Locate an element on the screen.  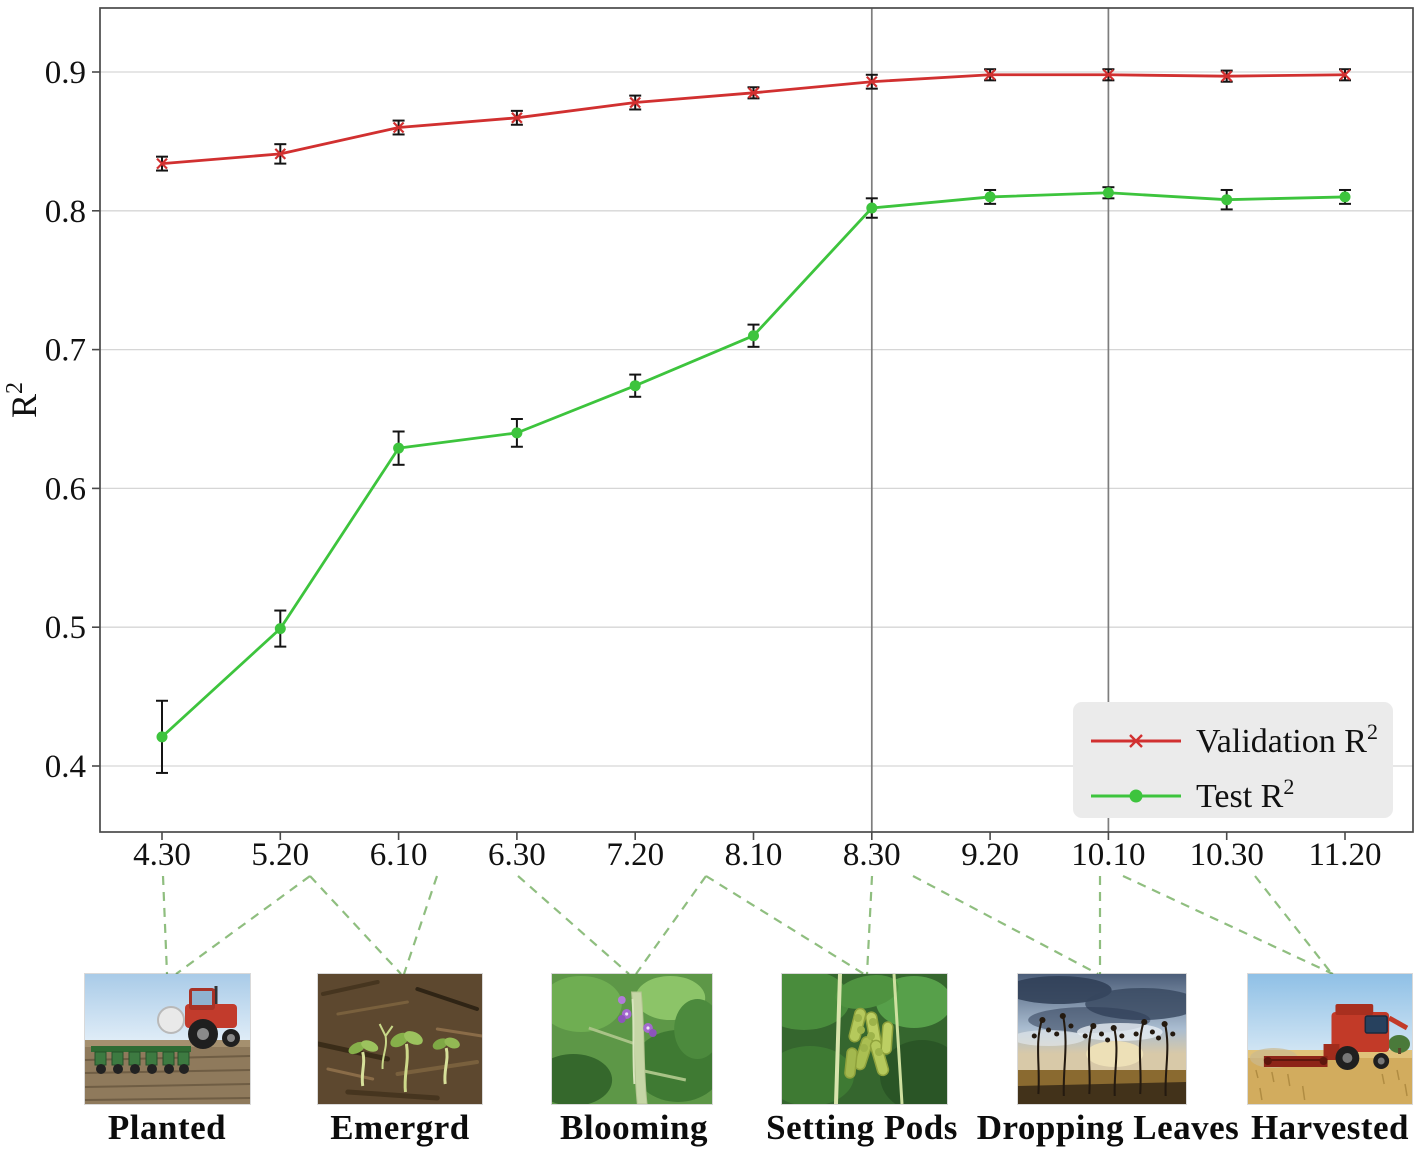
blooming-stem-image is located at coordinates (632, 1039).